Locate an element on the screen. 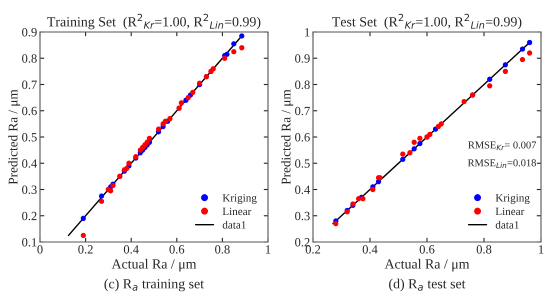 This screenshot has height=298, width=550. text: (d) R$_{a}$ test set is located at coordinates (427, 285).